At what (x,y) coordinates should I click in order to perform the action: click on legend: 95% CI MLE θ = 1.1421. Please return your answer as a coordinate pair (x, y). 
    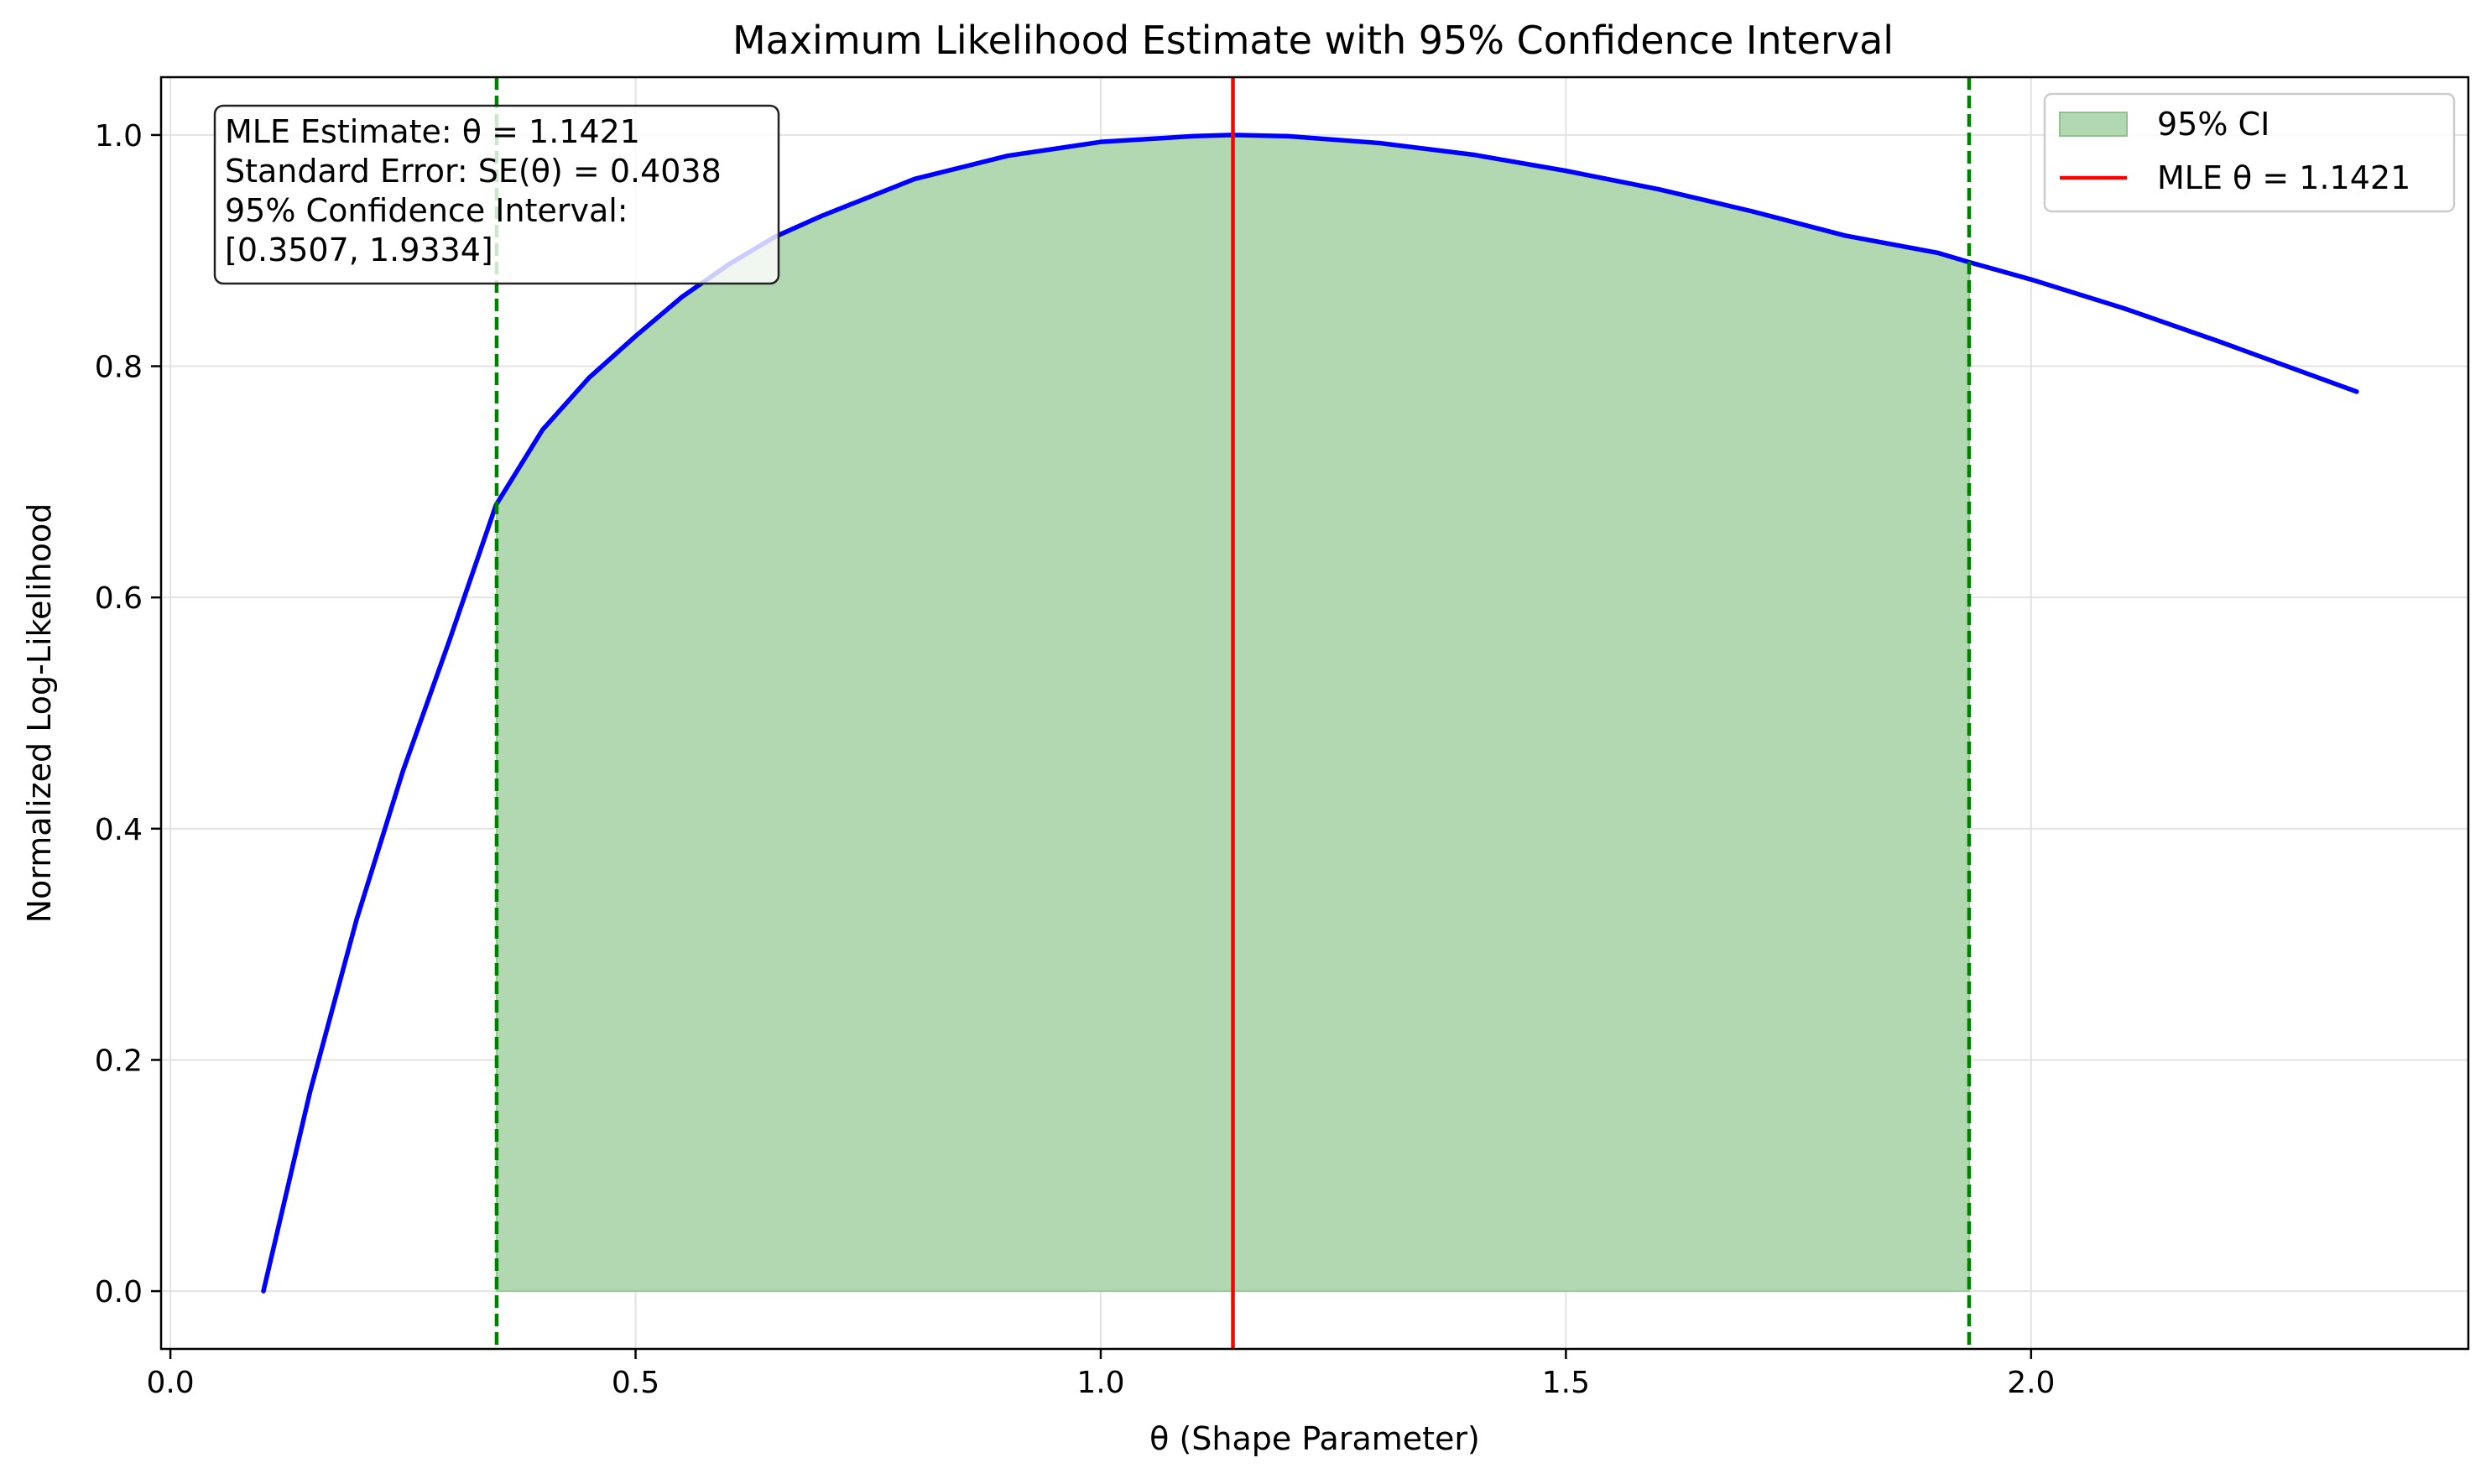
    Looking at the image, I should click on (2250, 152).